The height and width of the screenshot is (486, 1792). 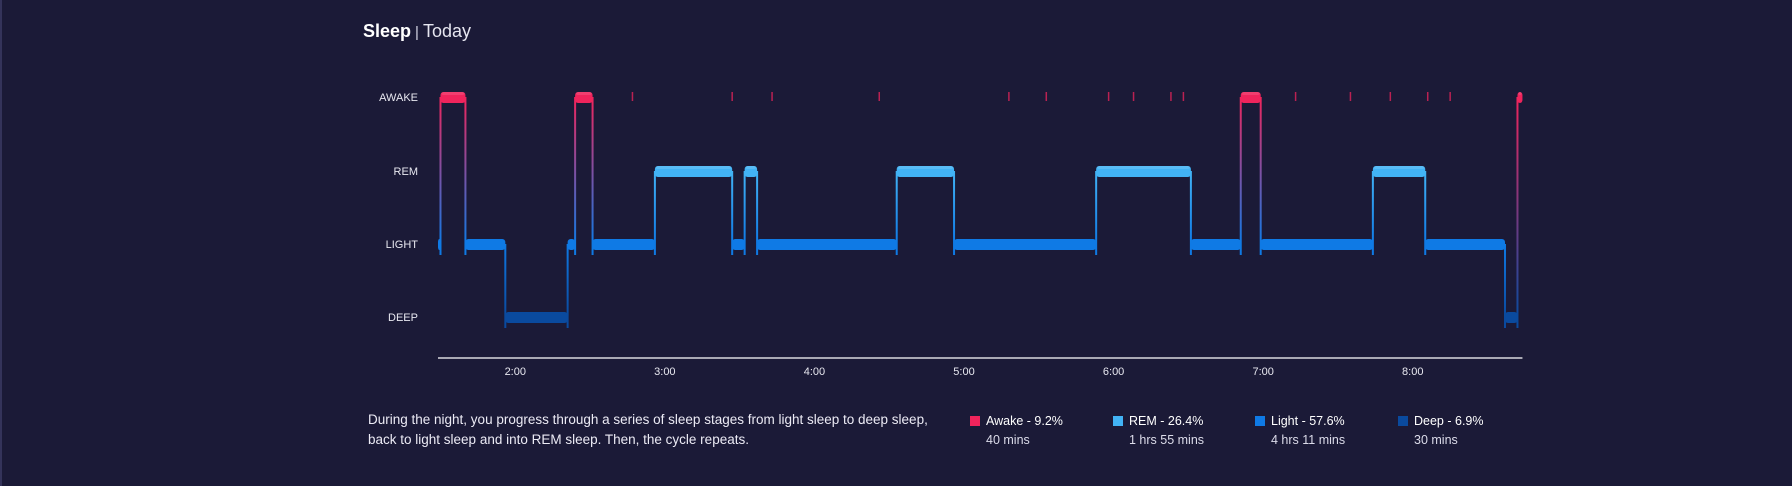 What do you see at coordinates (1, 243) in the screenshot?
I see `window-edge` at bounding box center [1, 243].